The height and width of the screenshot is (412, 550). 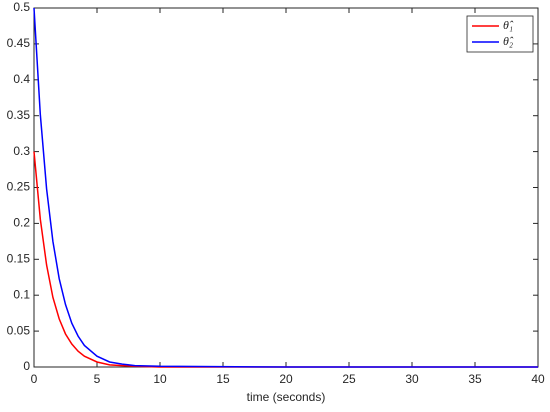 I want to click on x-tick-label: 40, so click(x=538, y=379).